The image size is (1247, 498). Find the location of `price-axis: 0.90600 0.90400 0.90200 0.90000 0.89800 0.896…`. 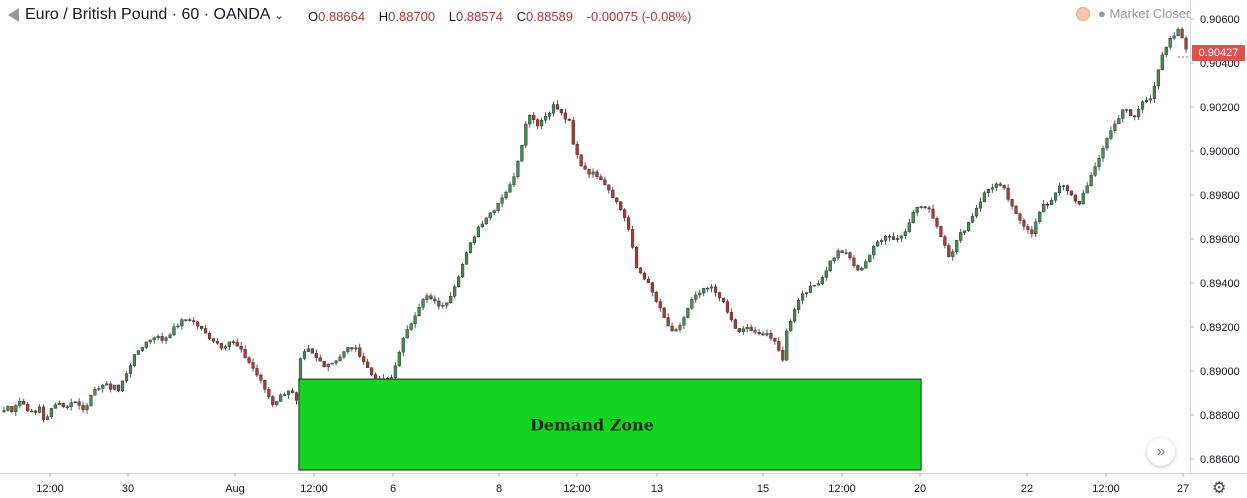

price-axis: 0.90600 0.90400 0.90200 0.90000 0.89800 0.896… is located at coordinates (1212, 236).